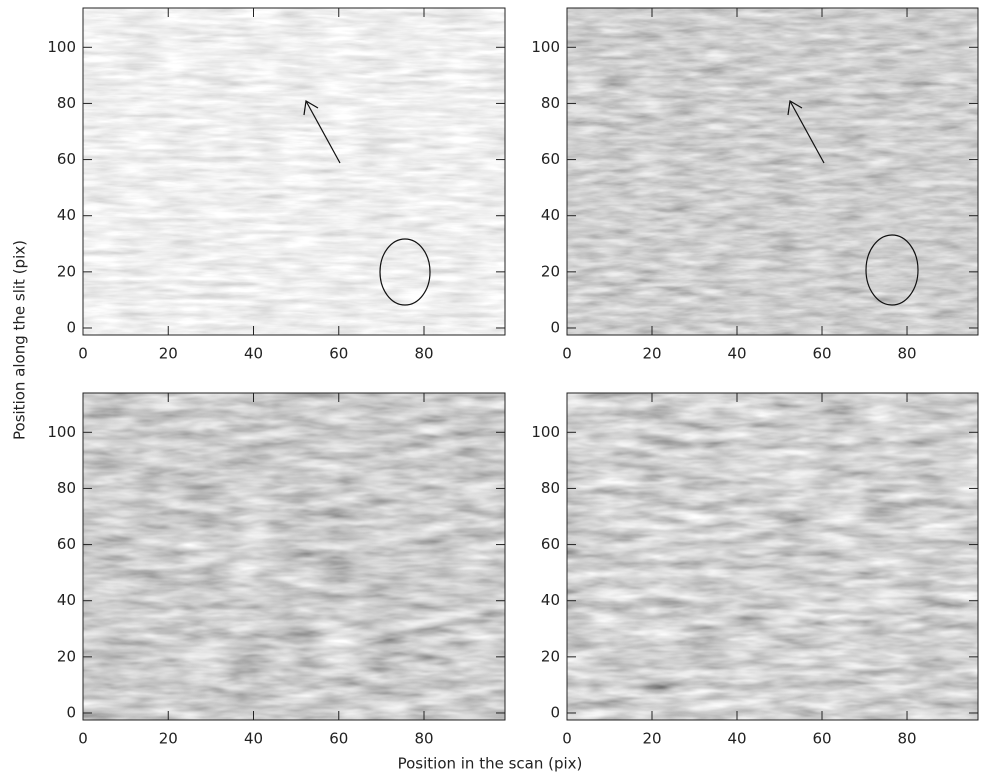 Image resolution: width=981 pixels, height=776 pixels. I want to click on y-axis-label: Position along the slit (pix), so click(20, 340).